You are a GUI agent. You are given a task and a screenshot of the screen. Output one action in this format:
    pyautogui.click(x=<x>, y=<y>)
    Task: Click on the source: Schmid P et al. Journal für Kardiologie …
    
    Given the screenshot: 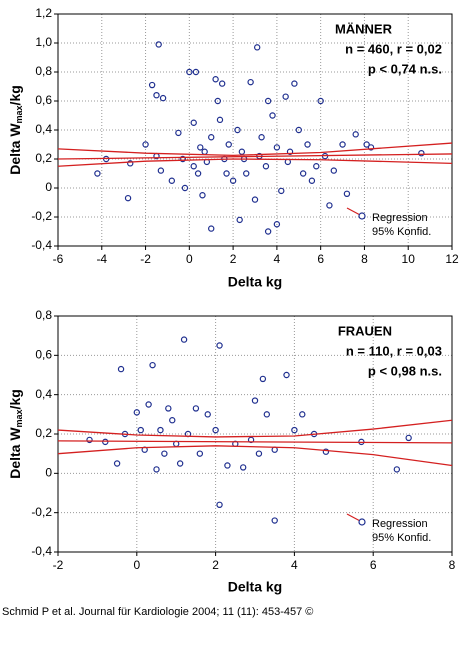 What is the action you would take?
    pyautogui.click(x=157, y=612)
    